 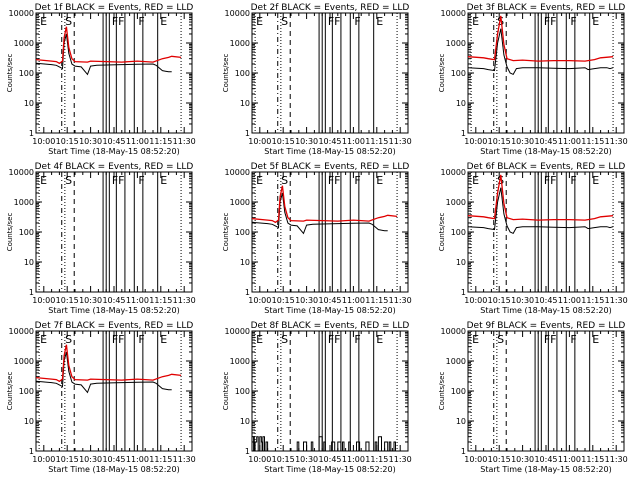 I want to click on panel-title: Det 6f BLACK = Events, RED = LLD, so click(x=546, y=167).